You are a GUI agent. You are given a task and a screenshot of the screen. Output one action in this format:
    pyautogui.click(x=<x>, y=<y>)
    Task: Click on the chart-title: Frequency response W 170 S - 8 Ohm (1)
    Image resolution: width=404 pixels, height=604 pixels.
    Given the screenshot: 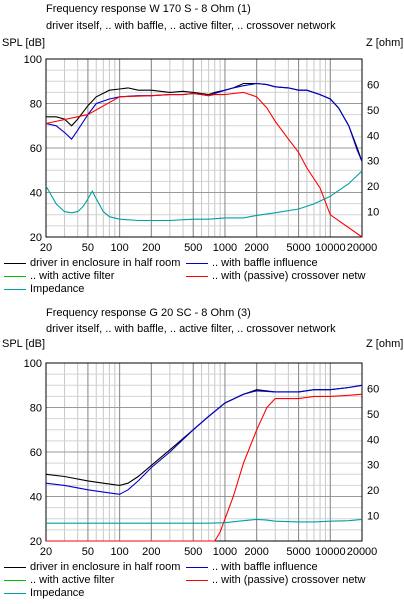 What is the action you would take?
    pyautogui.click(x=148, y=9)
    